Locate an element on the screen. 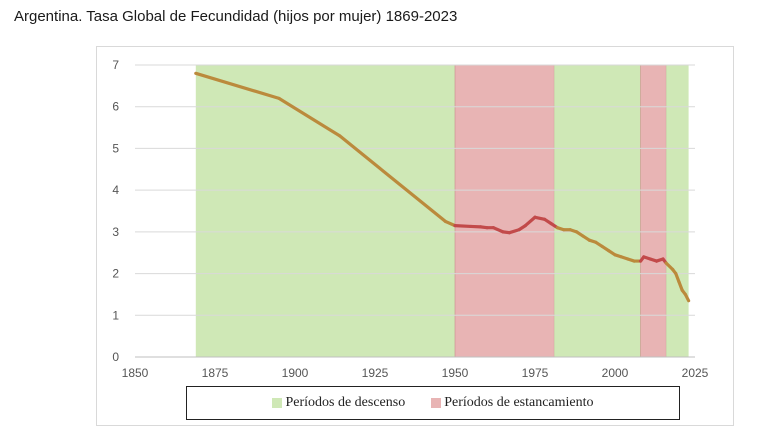  y-axis-ticks: 0 1 2 3 4 5 6 7 is located at coordinates (115, 211).